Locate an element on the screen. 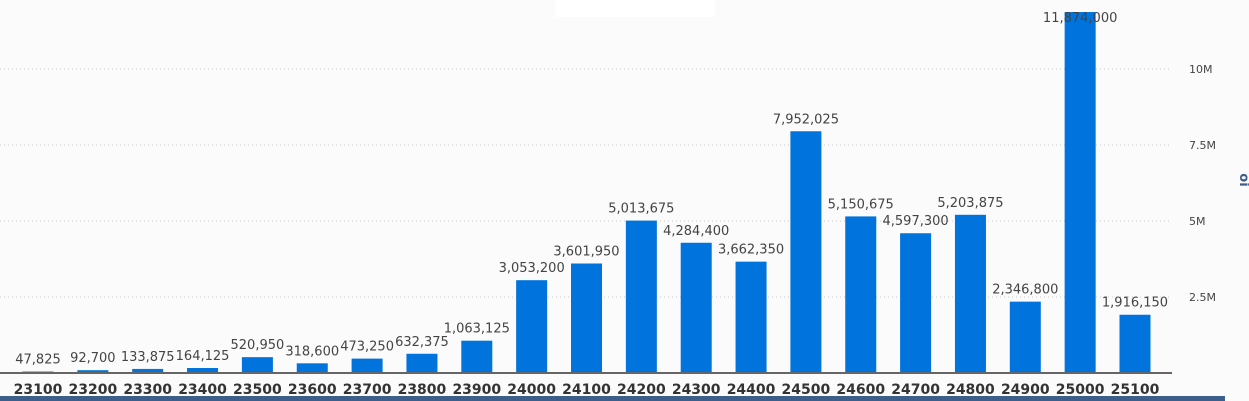 This screenshot has width=1249, height=401. y-axis-label: oi is located at coordinates (1242, 179).